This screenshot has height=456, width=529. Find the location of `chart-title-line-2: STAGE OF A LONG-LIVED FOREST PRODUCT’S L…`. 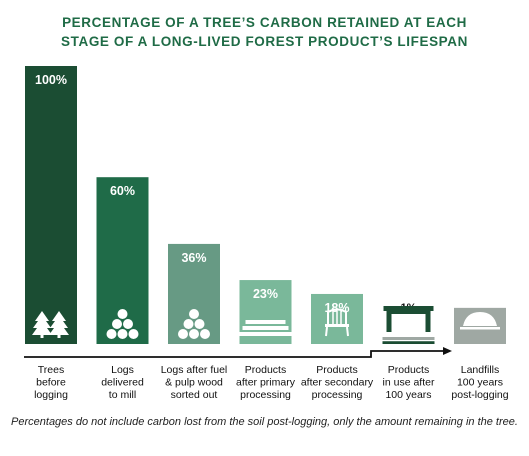

chart-title-line-2: STAGE OF A LONG-LIVED FOREST PRODUCT’S L… is located at coordinates (264, 41).